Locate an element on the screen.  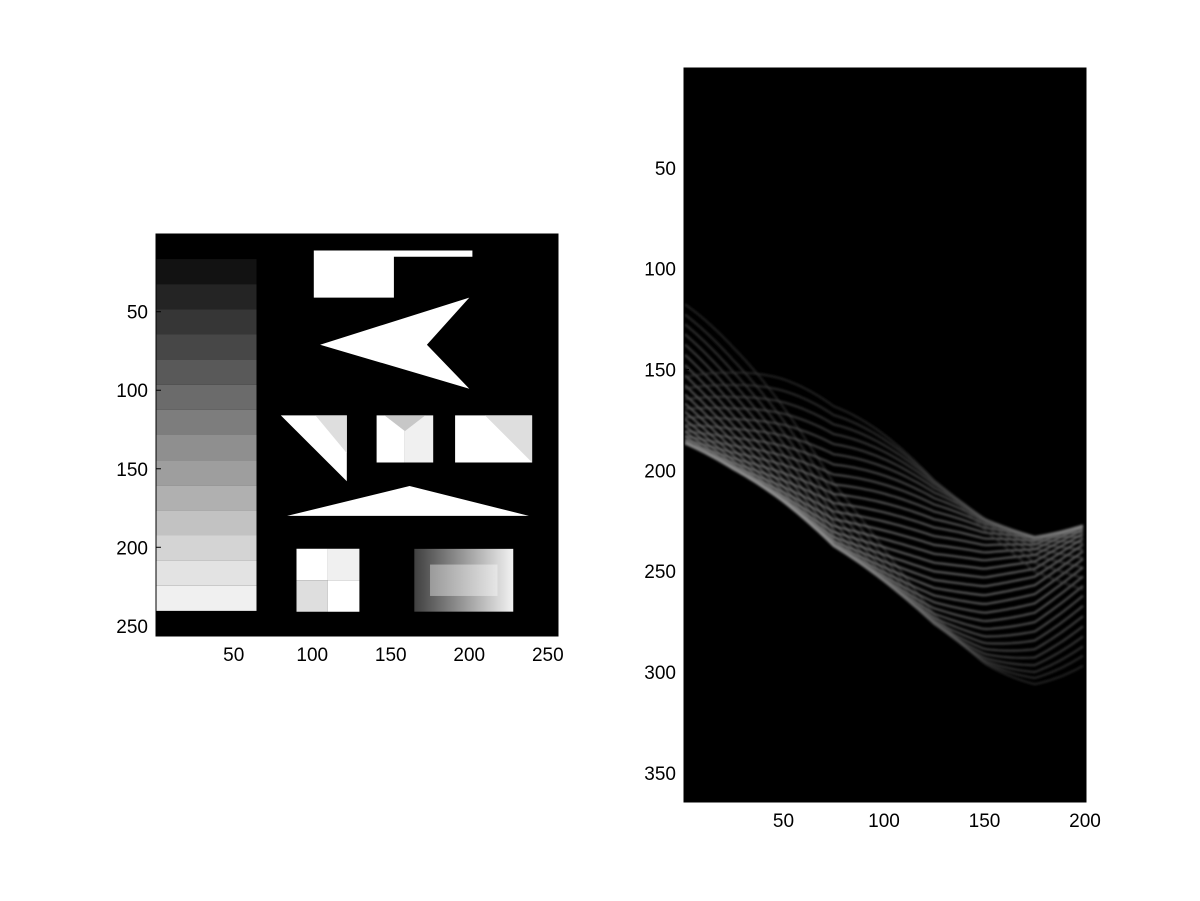
triangle-shade is located at coordinates (331, 434).